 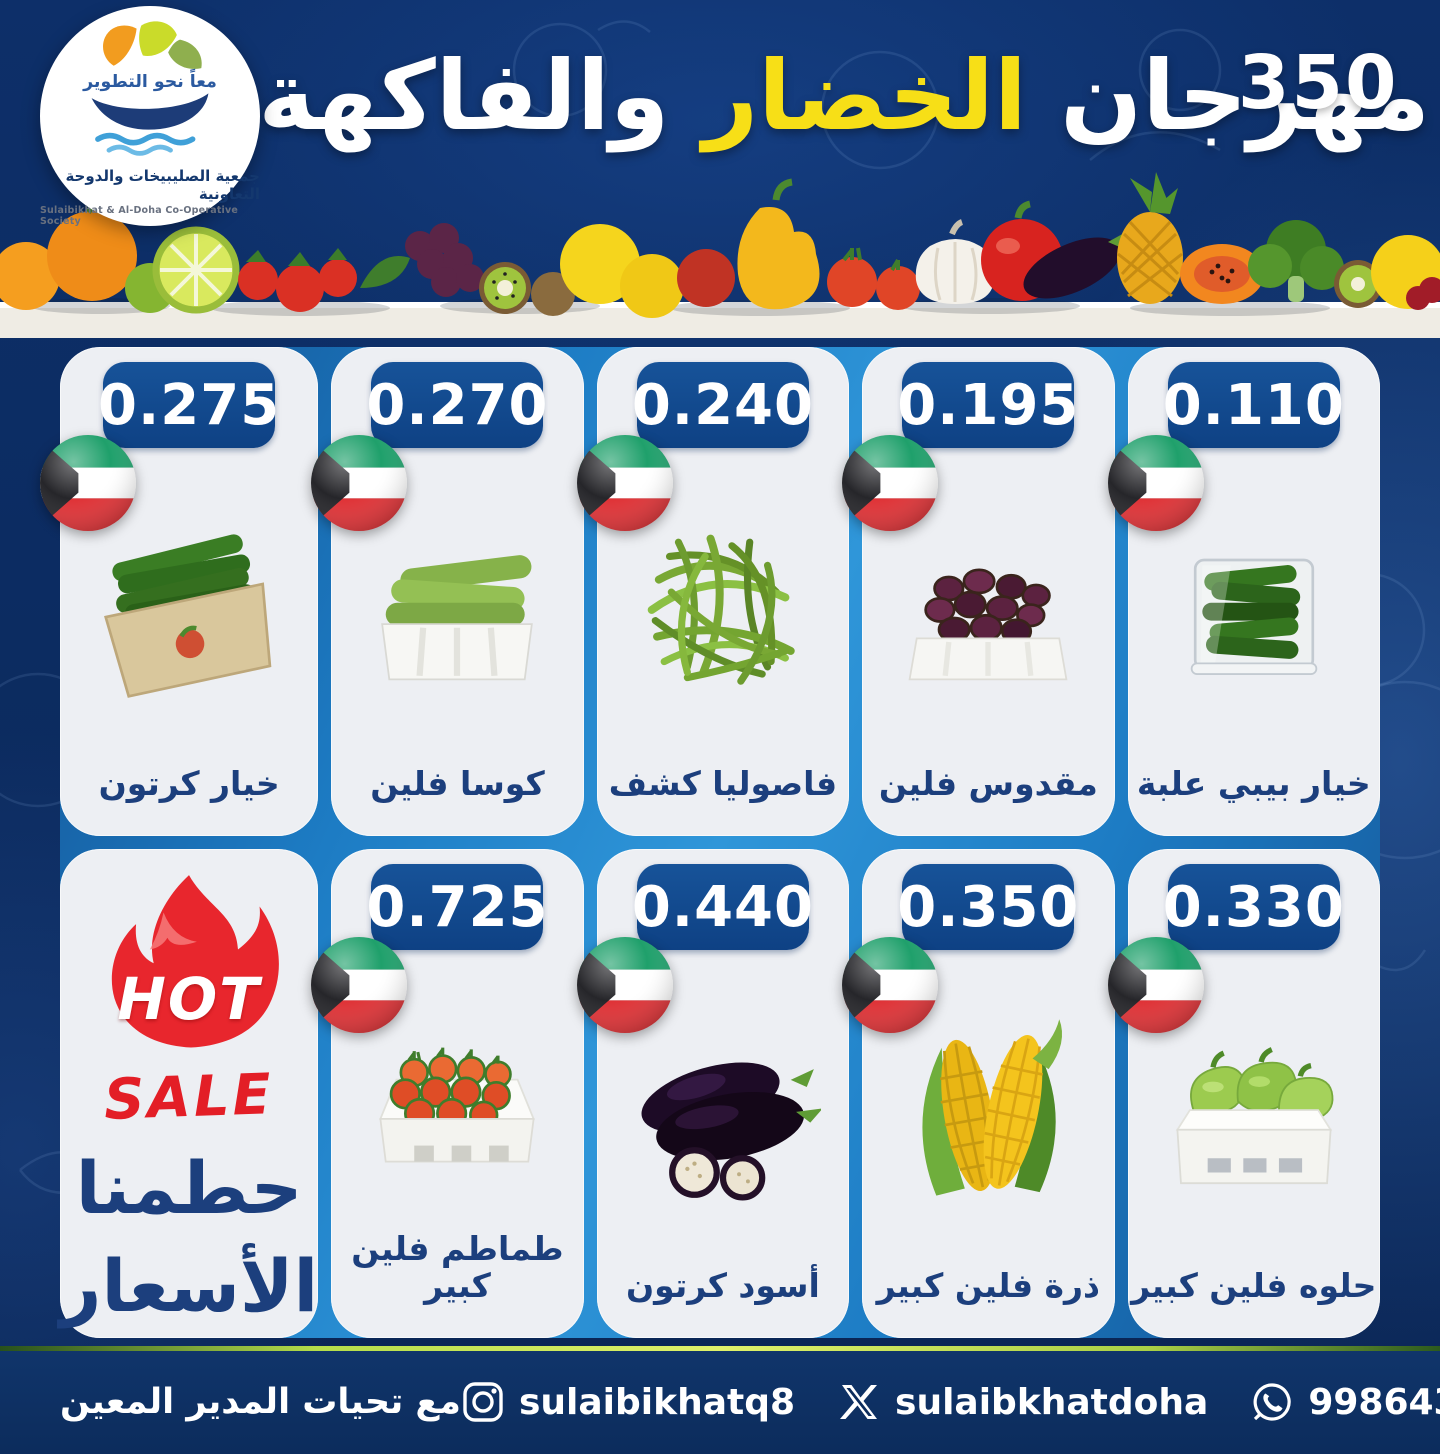 I want to click on price: 0.440, so click(x=722, y=907).